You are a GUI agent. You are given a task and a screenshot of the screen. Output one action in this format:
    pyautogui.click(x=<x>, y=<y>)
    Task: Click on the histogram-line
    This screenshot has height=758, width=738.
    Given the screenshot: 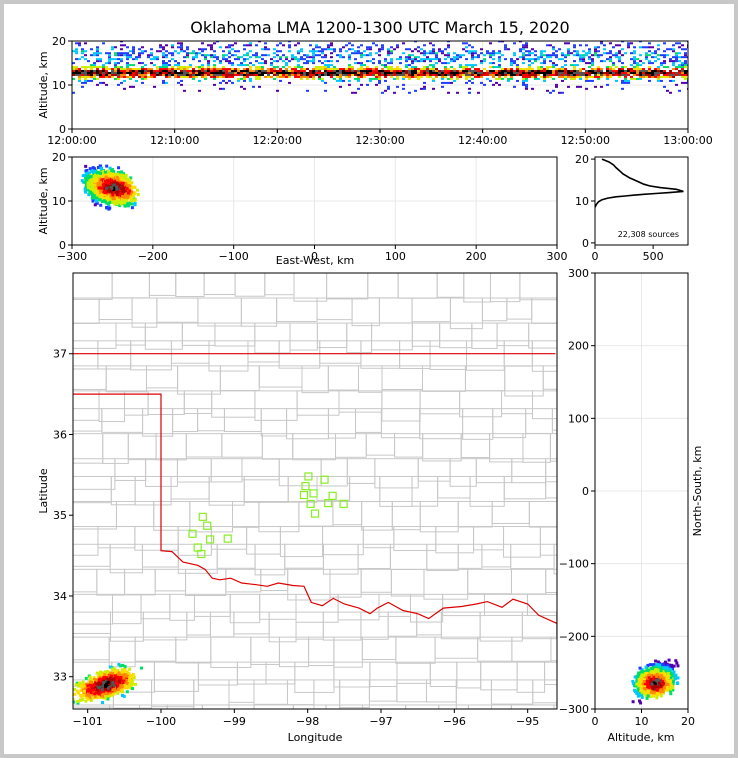 What is the action you would take?
    pyautogui.click(x=639, y=183)
    